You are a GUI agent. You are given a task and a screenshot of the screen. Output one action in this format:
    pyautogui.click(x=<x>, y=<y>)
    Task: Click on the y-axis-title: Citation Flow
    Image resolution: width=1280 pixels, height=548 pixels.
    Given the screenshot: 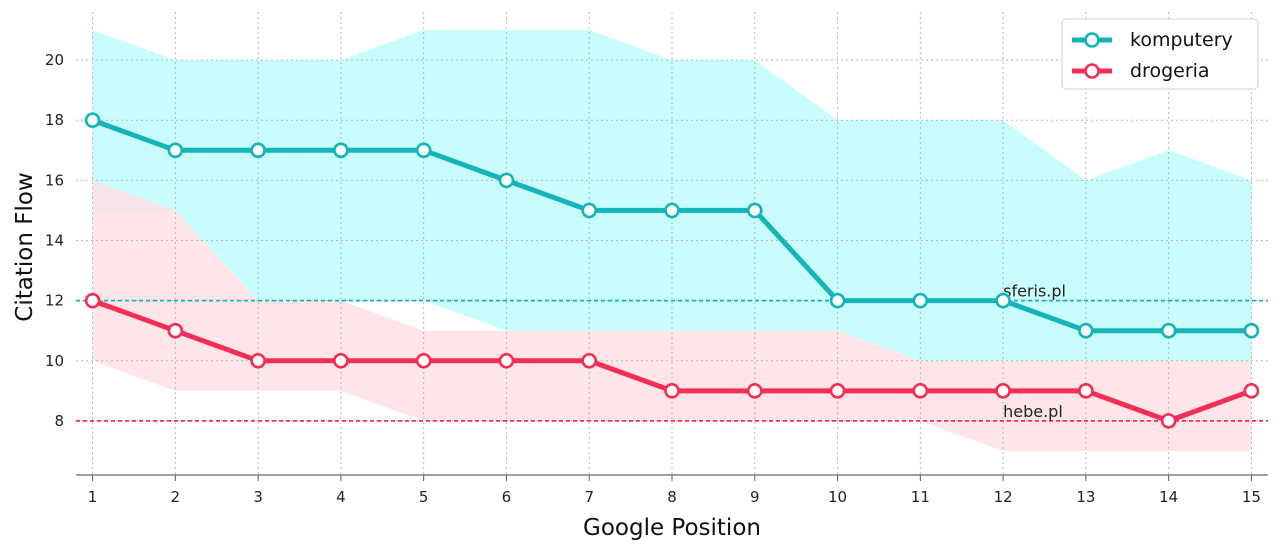 What is the action you would take?
    pyautogui.click(x=25, y=246)
    